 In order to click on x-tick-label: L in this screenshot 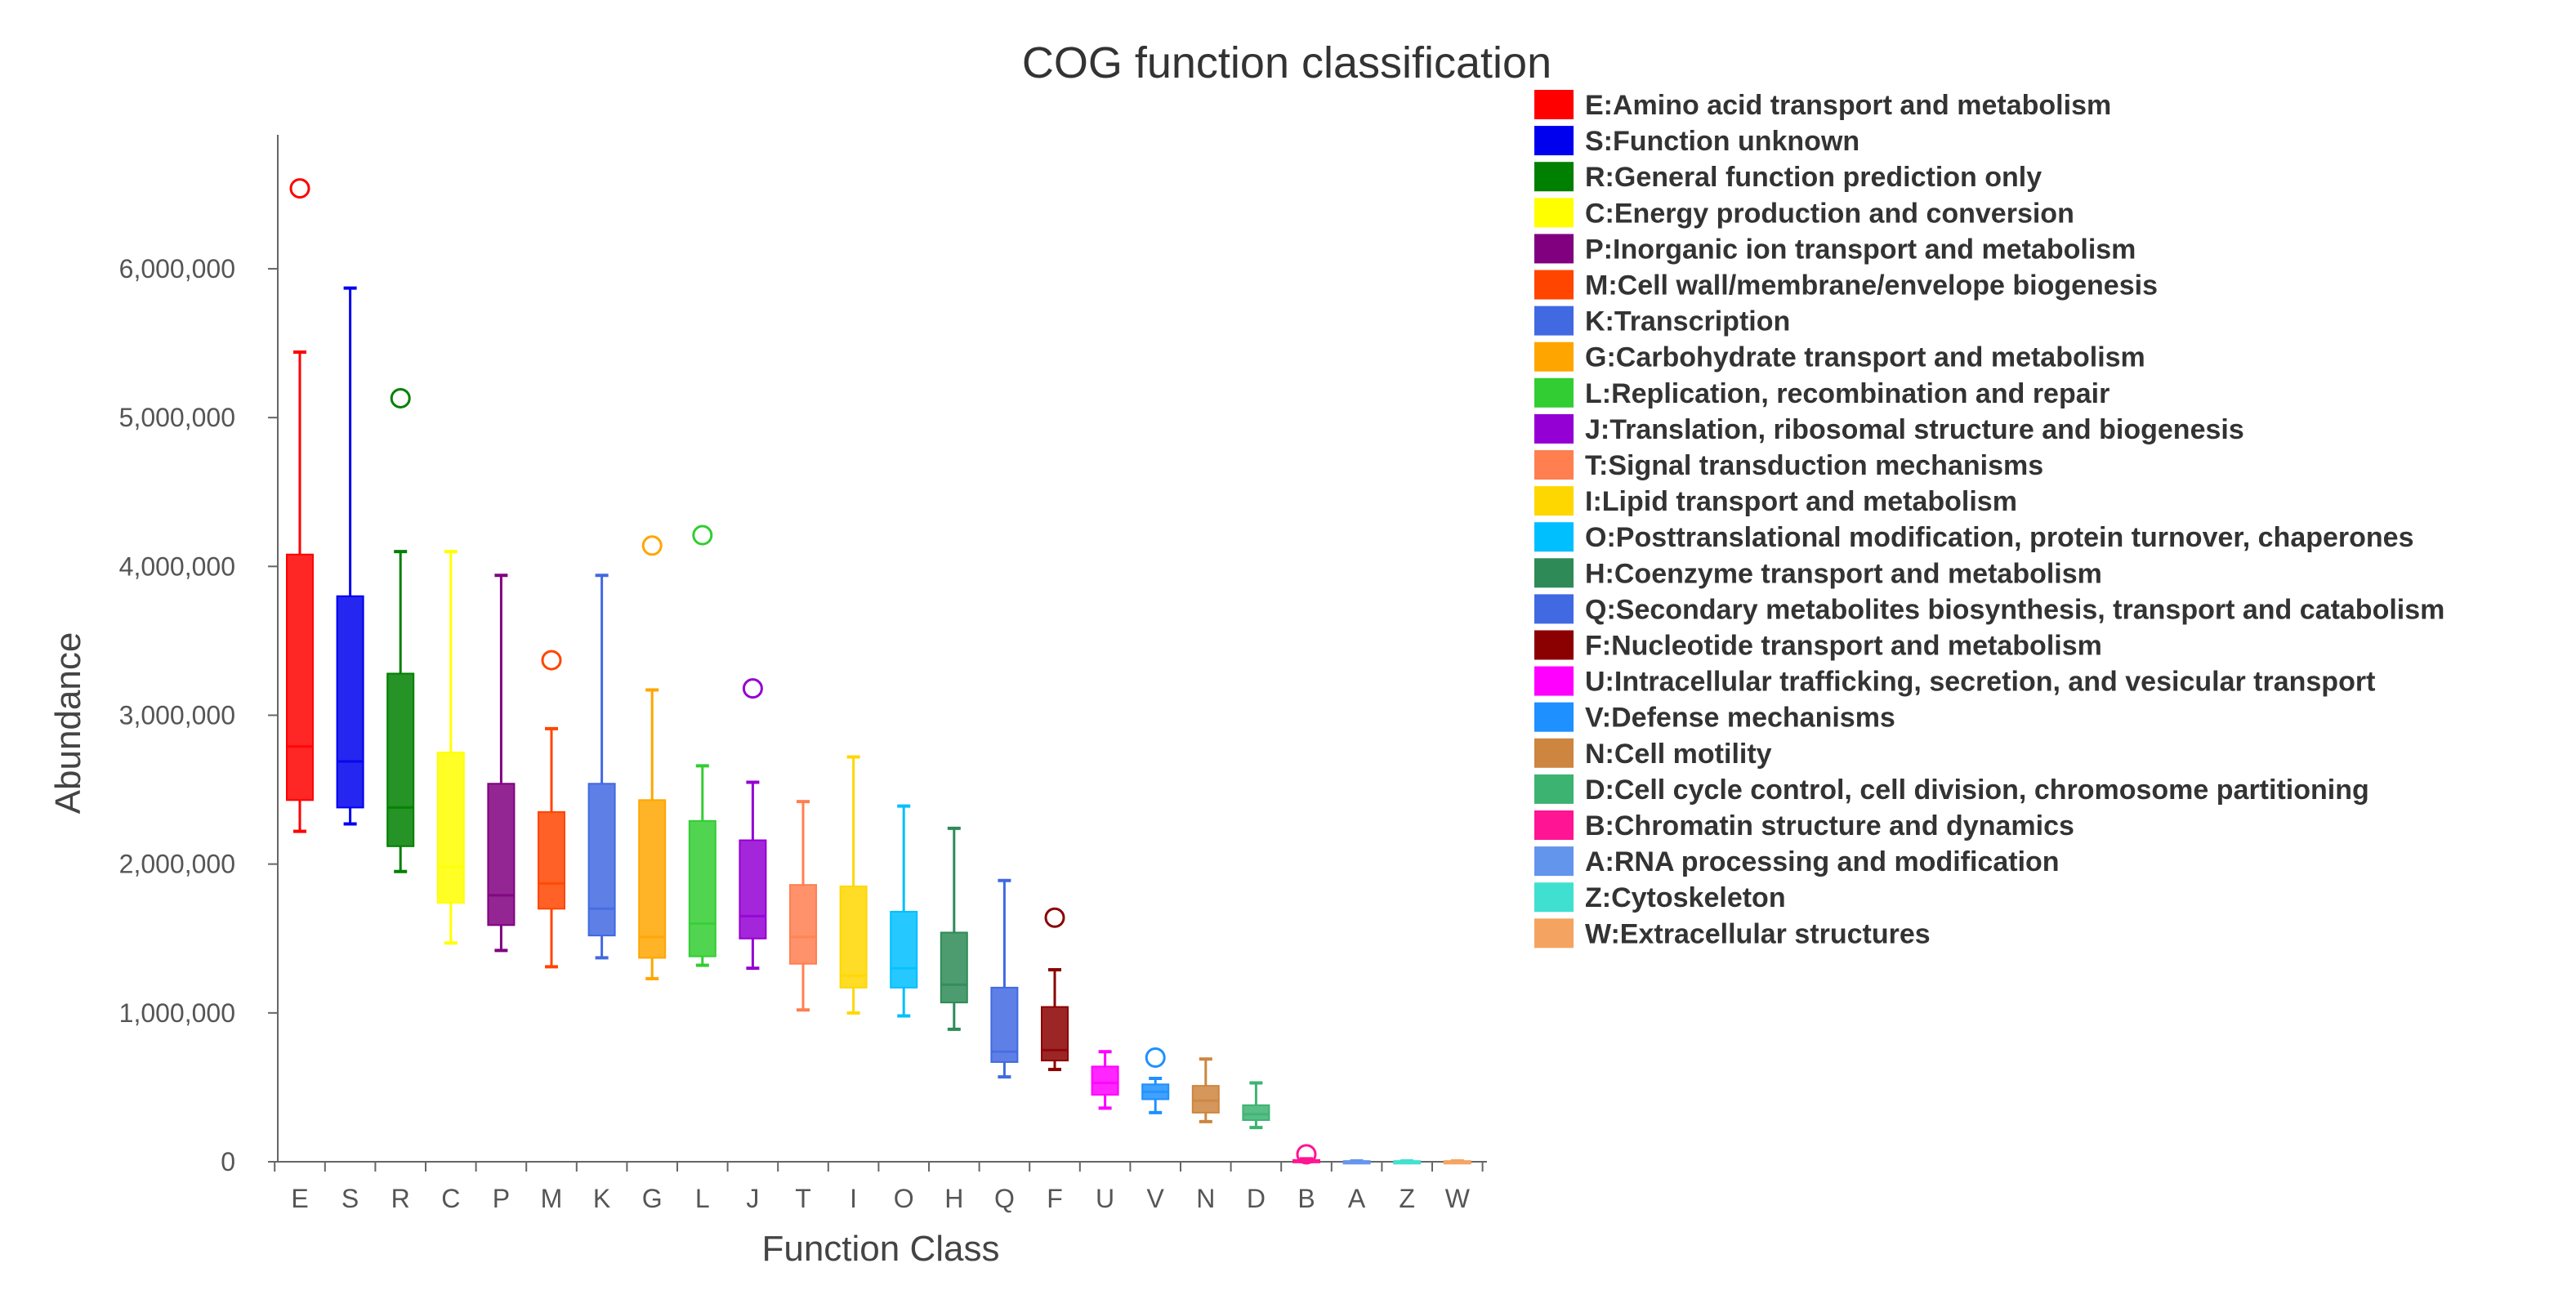, I will do `click(702, 1198)`.